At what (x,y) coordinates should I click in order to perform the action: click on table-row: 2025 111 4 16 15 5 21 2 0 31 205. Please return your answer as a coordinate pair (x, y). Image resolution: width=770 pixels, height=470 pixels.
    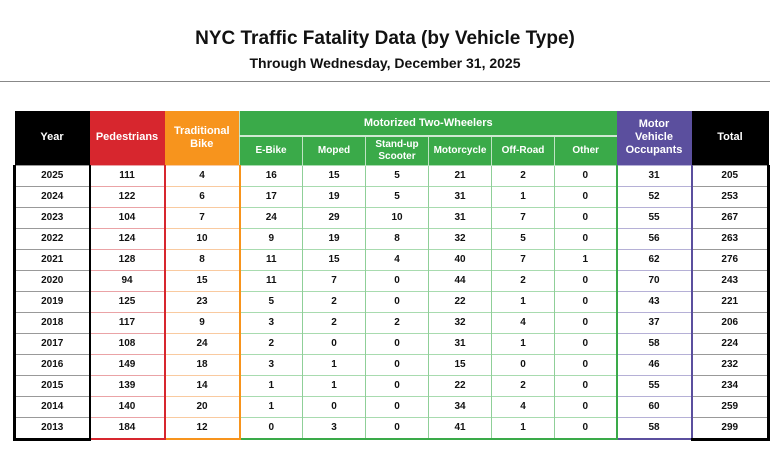
    Looking at the image, I should click on (391, 175).